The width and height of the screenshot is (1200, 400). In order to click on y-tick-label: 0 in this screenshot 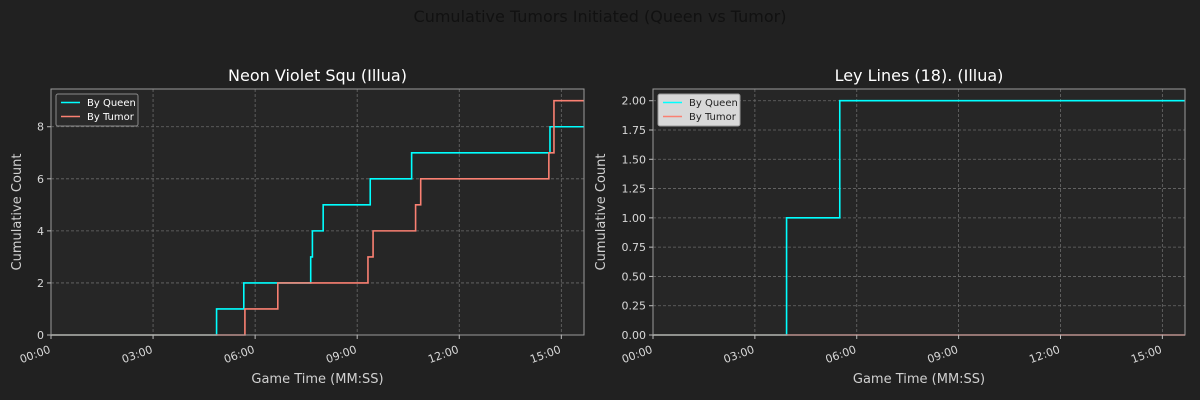, I will do `click(40, 335)`.